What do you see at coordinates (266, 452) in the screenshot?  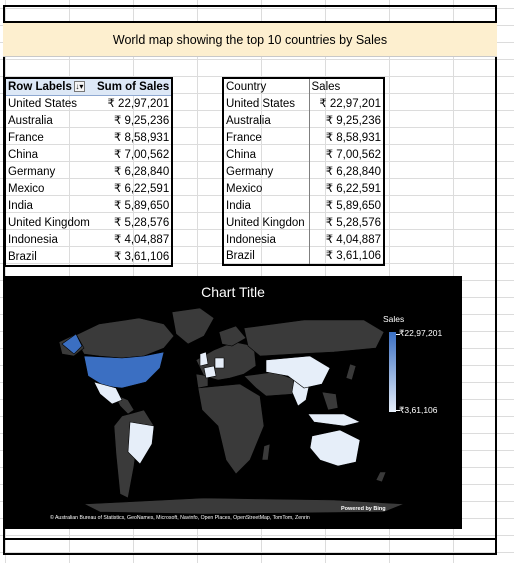 I see `map-madagascar` at bounding box center [266, 452].